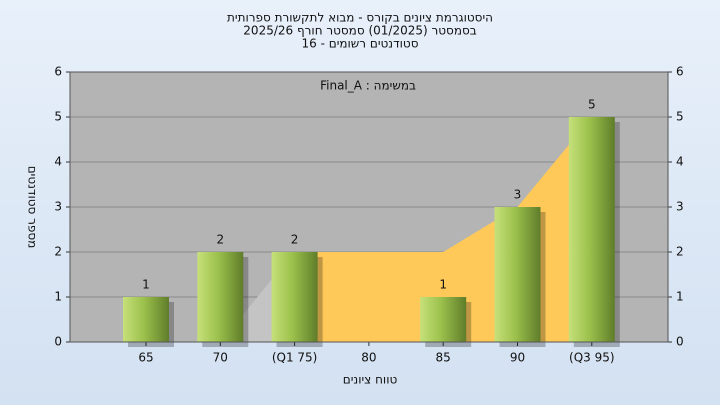  Describe the element at coordinates (58, 252) in the screenshot. I see `y-tick-label: 2` at that location.